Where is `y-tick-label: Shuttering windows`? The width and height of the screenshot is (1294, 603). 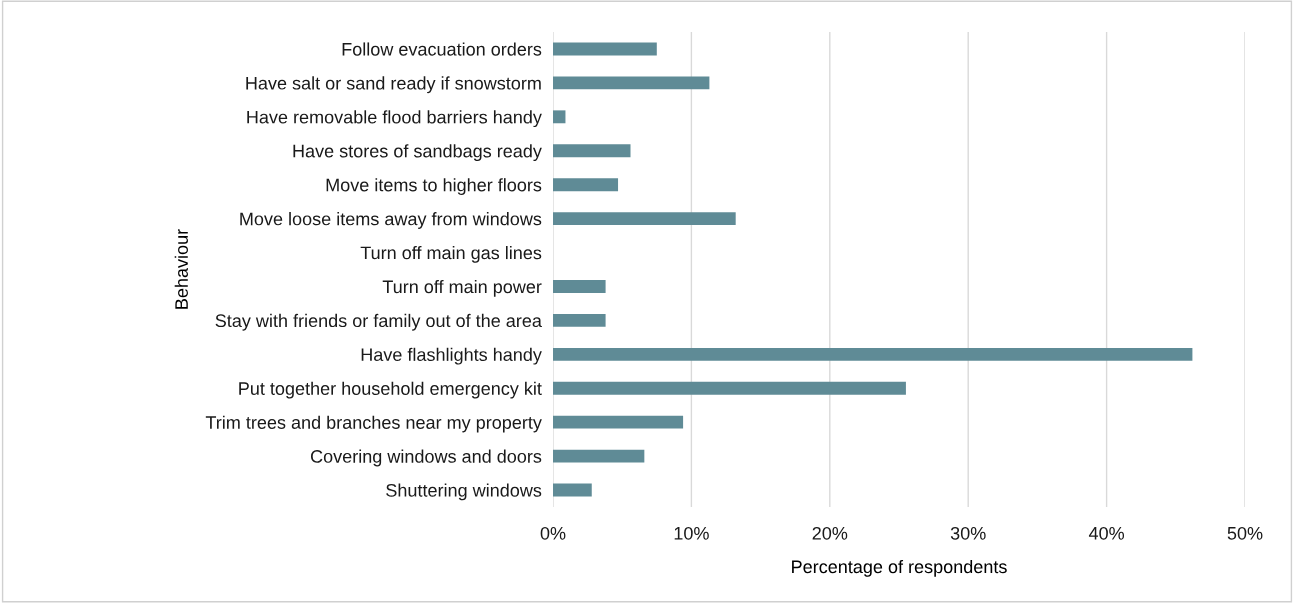 y-tick-label: Shuttering windows is located at coordinates (464, 492).